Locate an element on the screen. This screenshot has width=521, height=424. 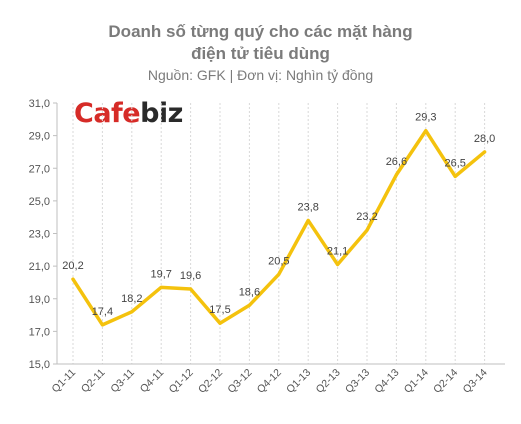
x-tick-label: Q1-14 is located at coordinates (416, 381).